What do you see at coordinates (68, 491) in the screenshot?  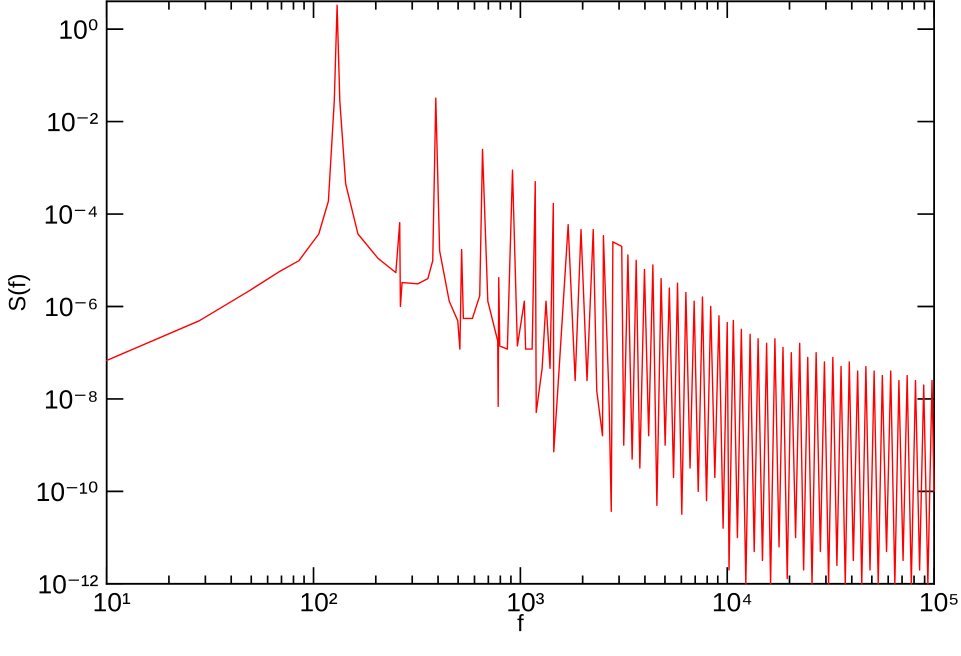 I see `y-tick-label: 10⁻¹⁰` at bounding box center [68, 491].